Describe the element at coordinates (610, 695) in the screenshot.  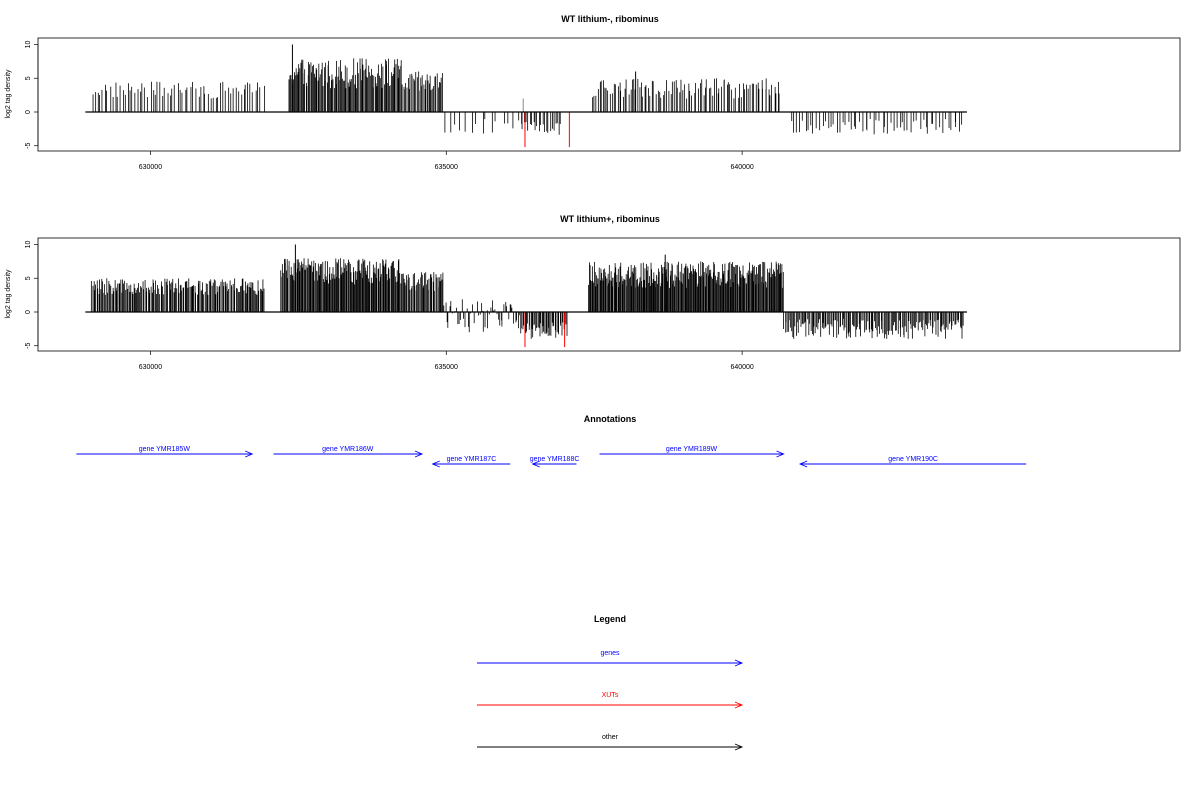
I see `legend-label: XUTs` at that location.